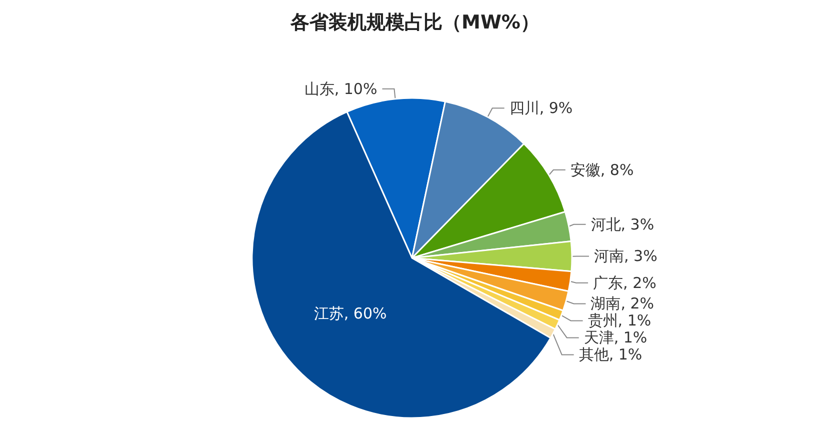 This screenshot has width=830, height=445. Describe the element at coordinates (622, 224) in the screenshot. I see `slice-label: 河北, 3%` at that location.